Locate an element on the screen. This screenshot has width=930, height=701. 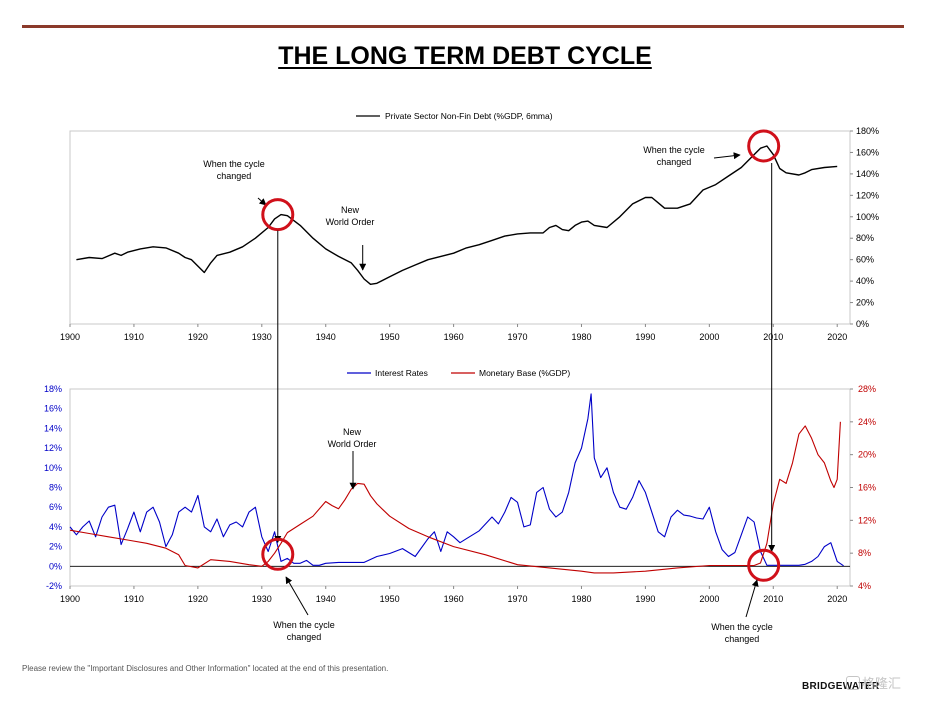
annotation-cycle-1930s-top: When the cycle is located at coordinates (234, 164).